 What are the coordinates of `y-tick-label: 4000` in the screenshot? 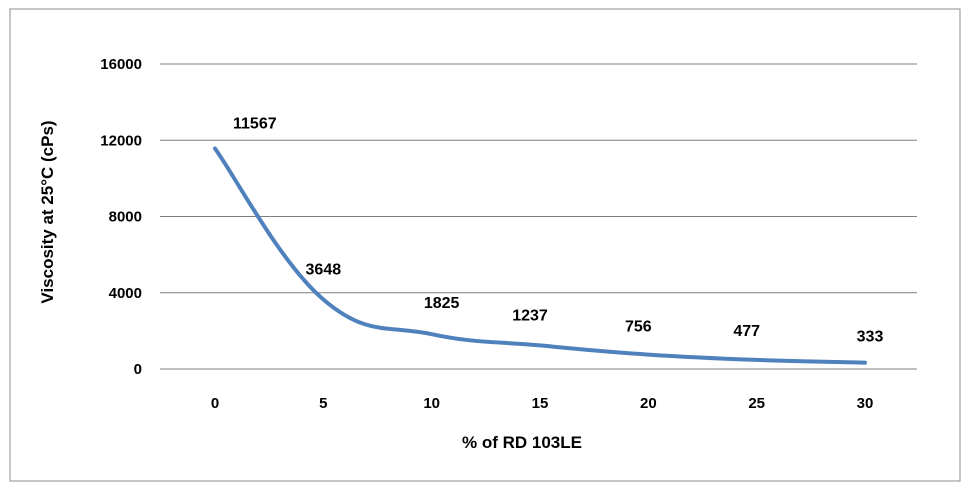 It's located at (125, 293).